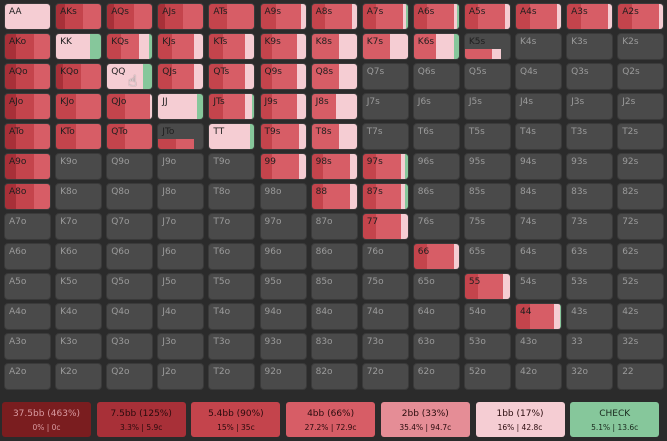 The width and height of the screenshot is (667, 441). Describe the element at coordinates (334, 256) in the screenshot. I see `hand-cell-86o: 86o` at that location.